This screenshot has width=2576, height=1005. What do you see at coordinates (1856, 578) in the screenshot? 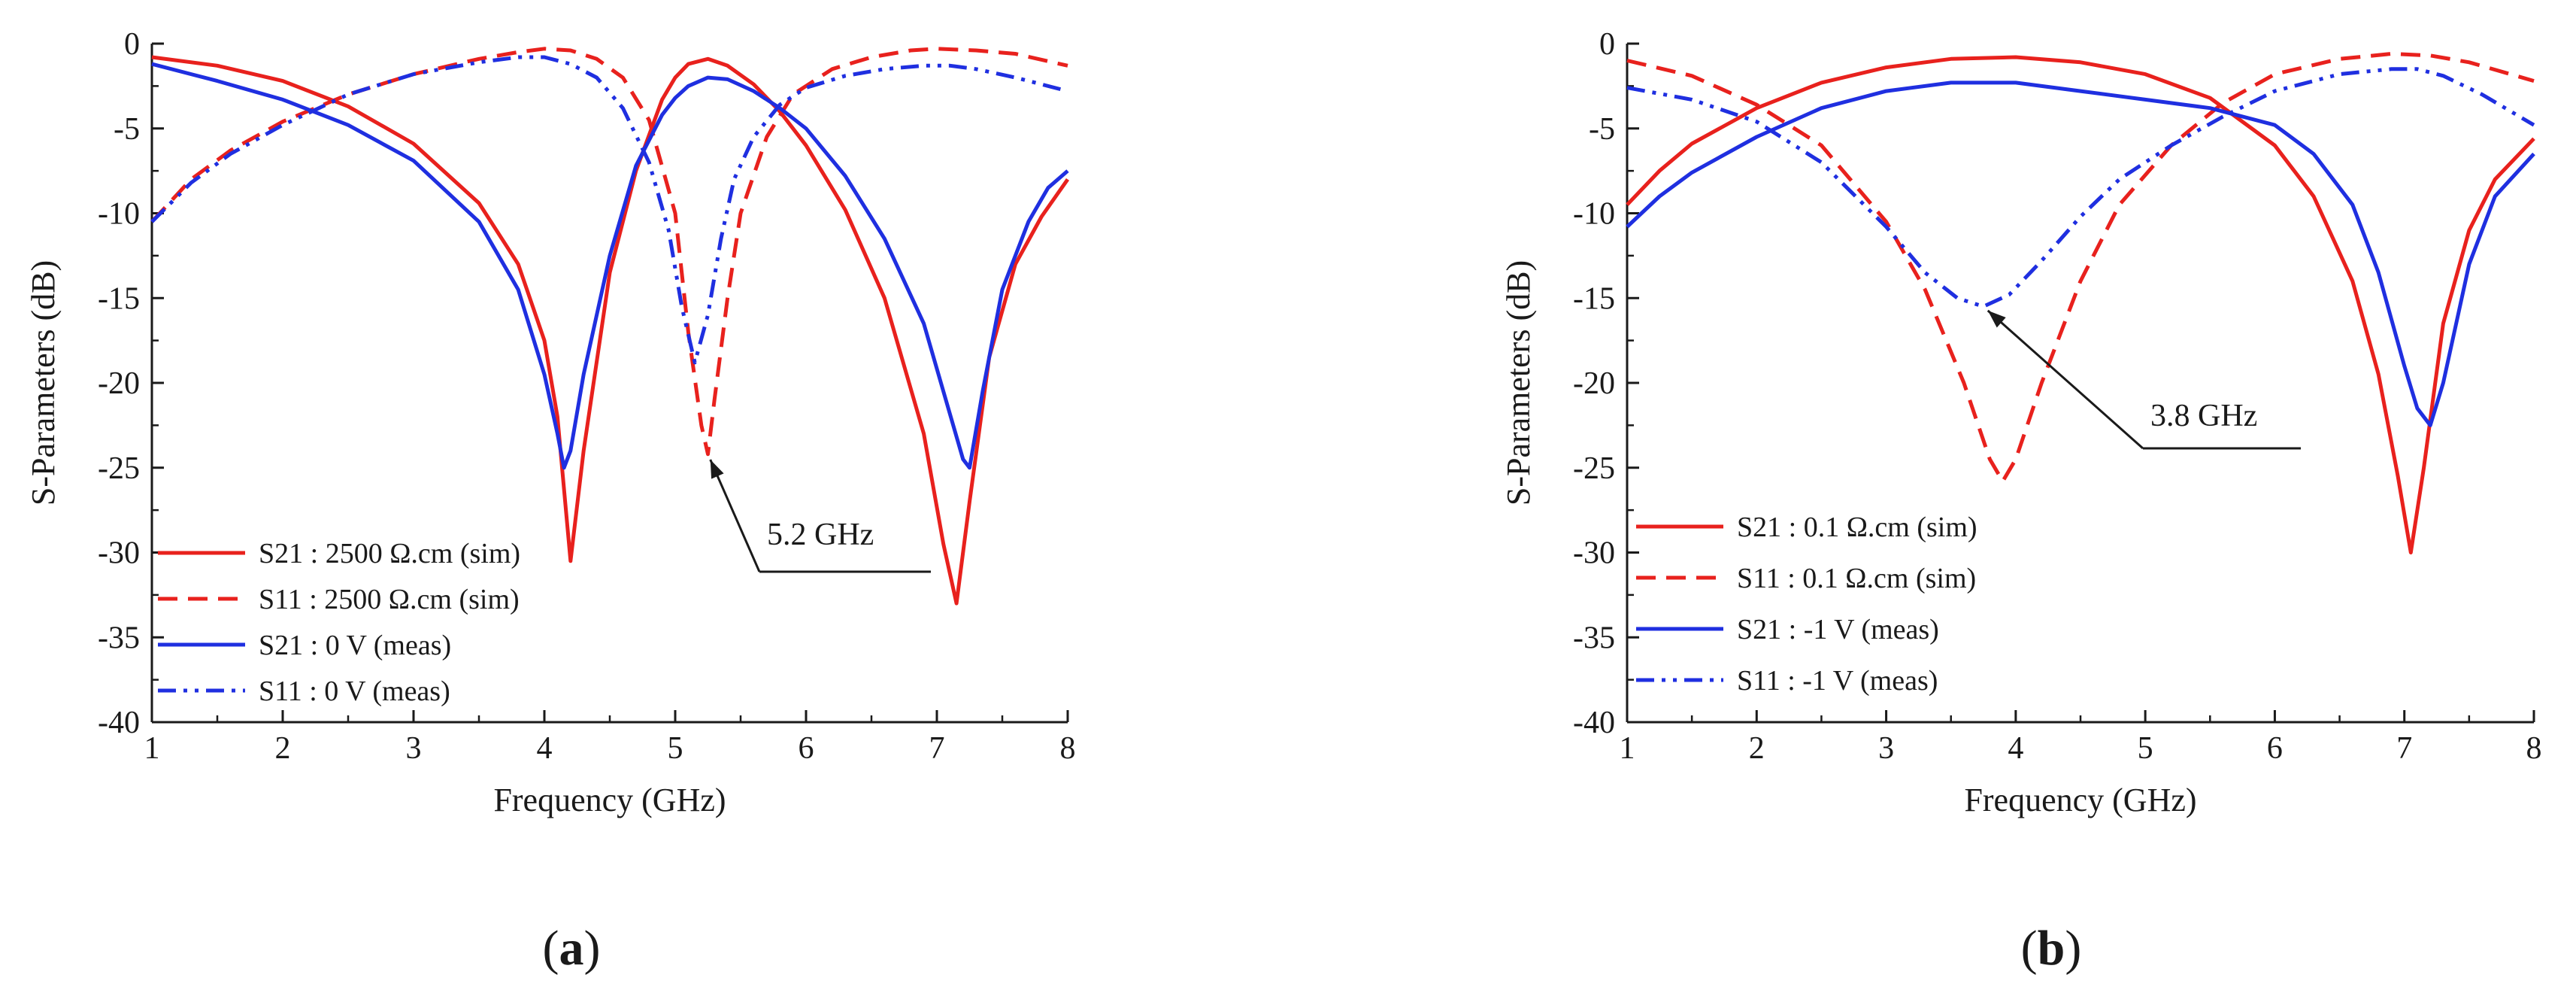
I see `legend-label-2: S11 : 0.1 Ω.cm (sim)` at bounding box center [1856, 578].